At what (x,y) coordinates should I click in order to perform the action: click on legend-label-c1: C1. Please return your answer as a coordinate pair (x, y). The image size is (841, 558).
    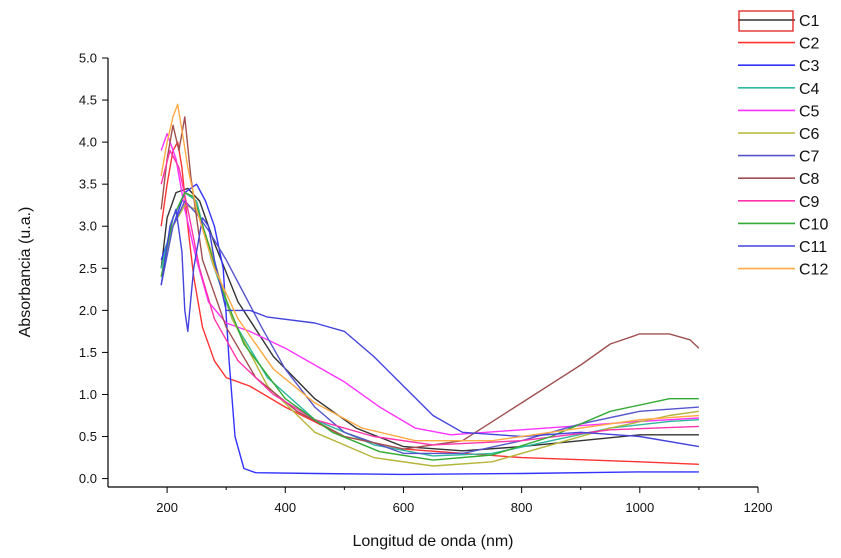
    Looking at the image, I should click on (809, 21).